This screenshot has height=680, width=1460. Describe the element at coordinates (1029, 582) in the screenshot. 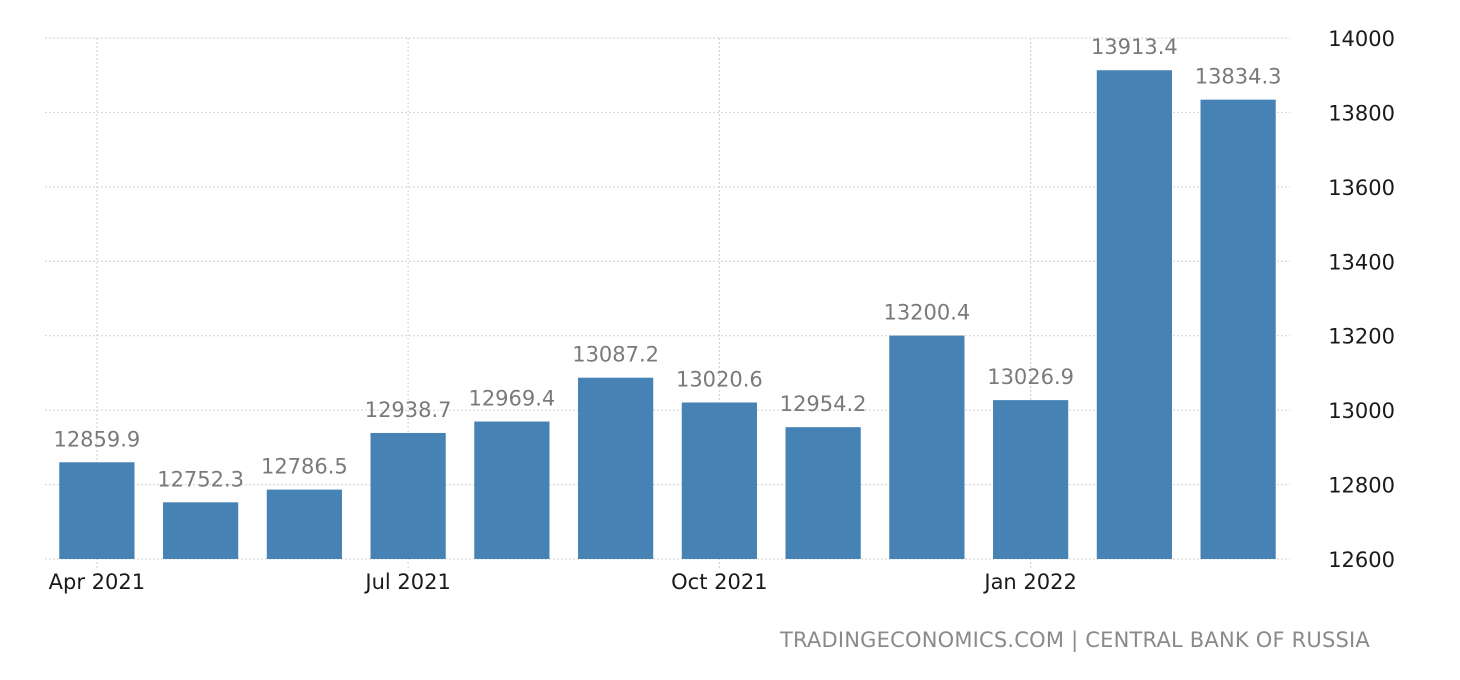

I see `x-tick-label: Jan 2022` at that location.